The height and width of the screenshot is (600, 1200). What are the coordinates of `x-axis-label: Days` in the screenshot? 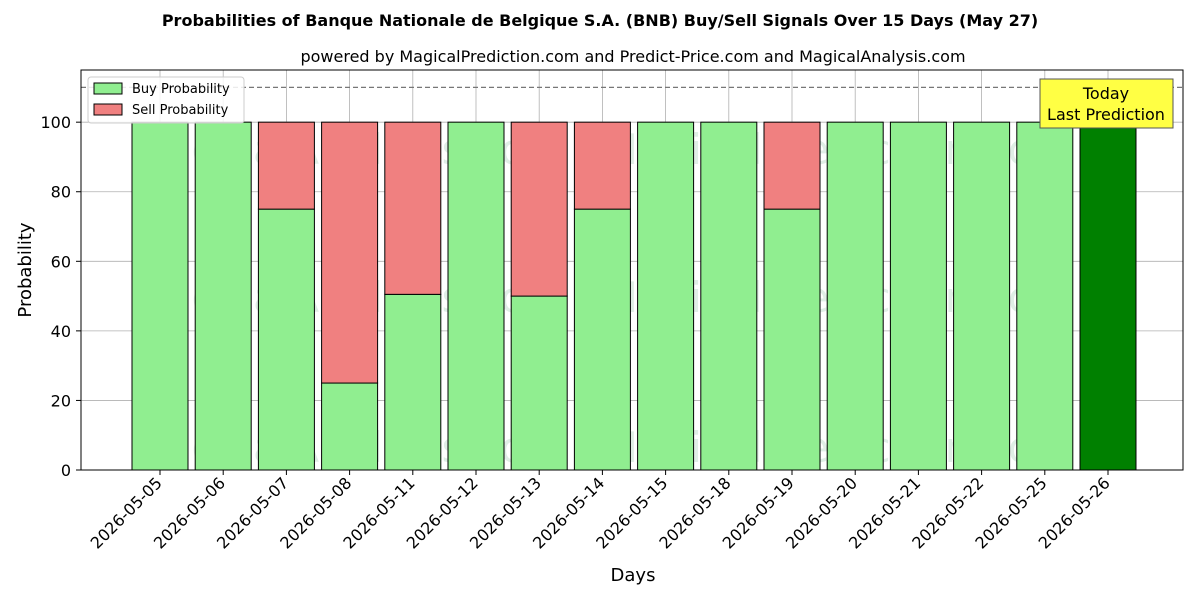 It's located at (633, 575).